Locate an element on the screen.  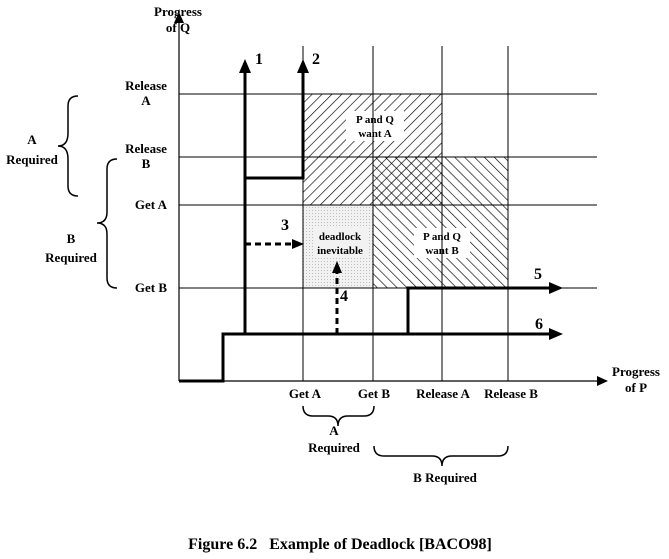
bottom-a-required-line2: Required is located at coordinates (334, 447).